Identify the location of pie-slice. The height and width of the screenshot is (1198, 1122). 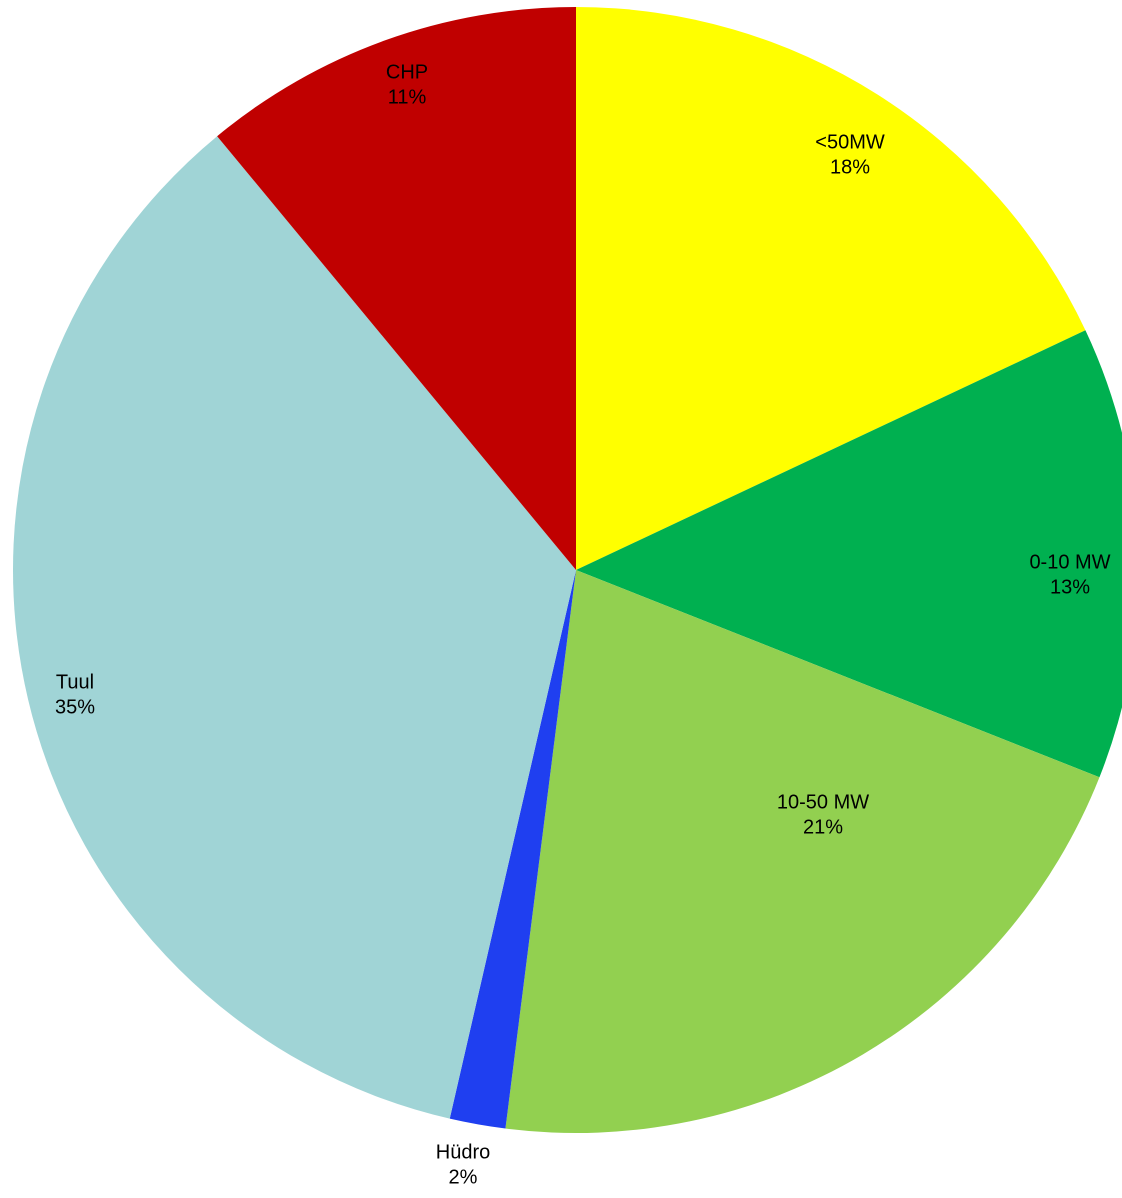
(512, 849).